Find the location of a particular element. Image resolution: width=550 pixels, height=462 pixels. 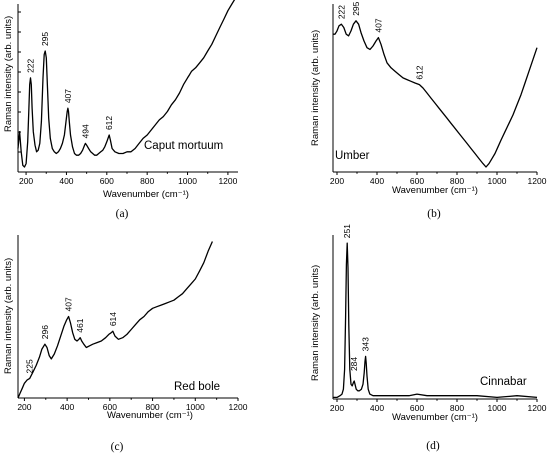

peak-label: 296 is located at coordinates (45, 332).